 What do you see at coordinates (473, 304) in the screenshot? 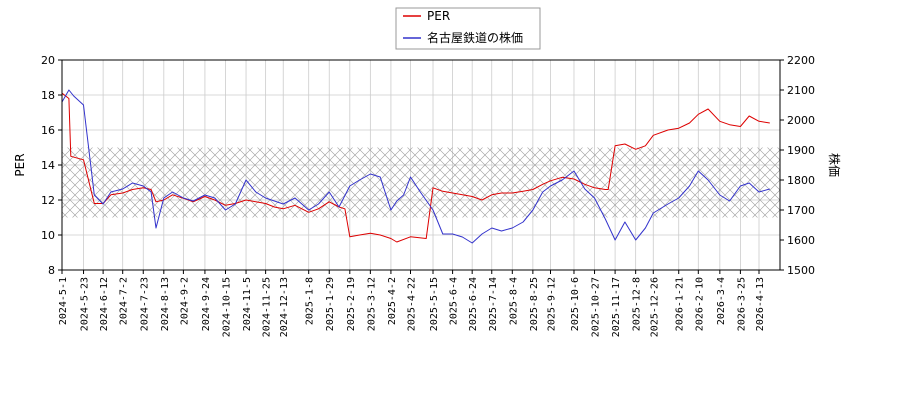
I see `x-tick-label: 2025-6-24` at bounding box center [473, 304].